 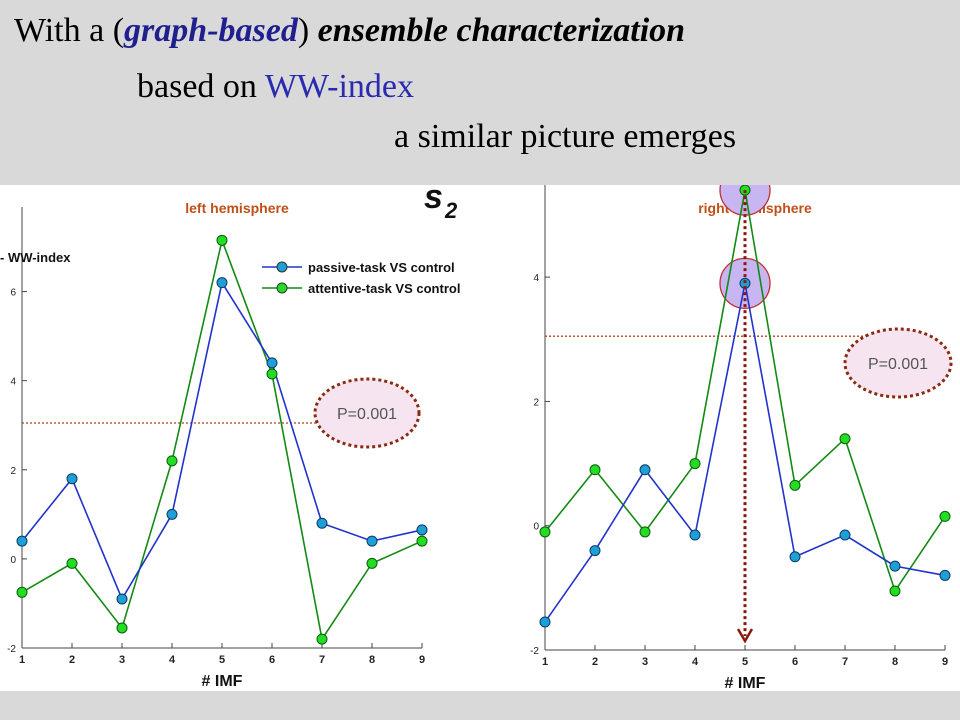 What do you see at coordinates (35, 257) in the screenshot?
I see `y-axis-label: - WW-index` at bounding box center [35, 257].